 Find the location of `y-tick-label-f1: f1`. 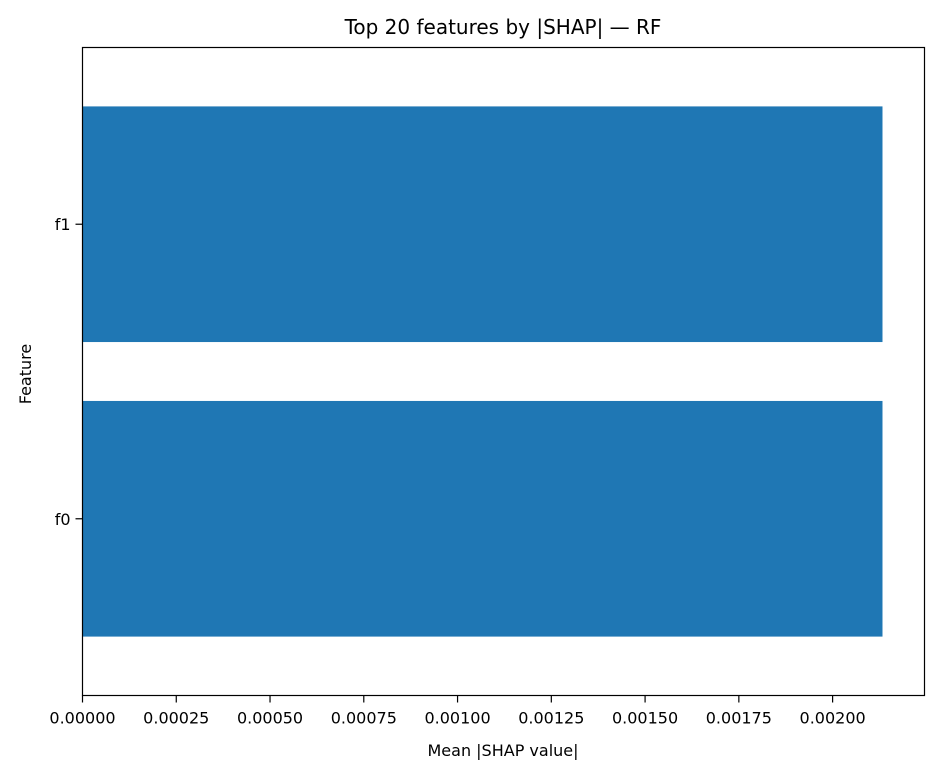

y-tick-label-f1: f1 is located at coordinates (63, 224).